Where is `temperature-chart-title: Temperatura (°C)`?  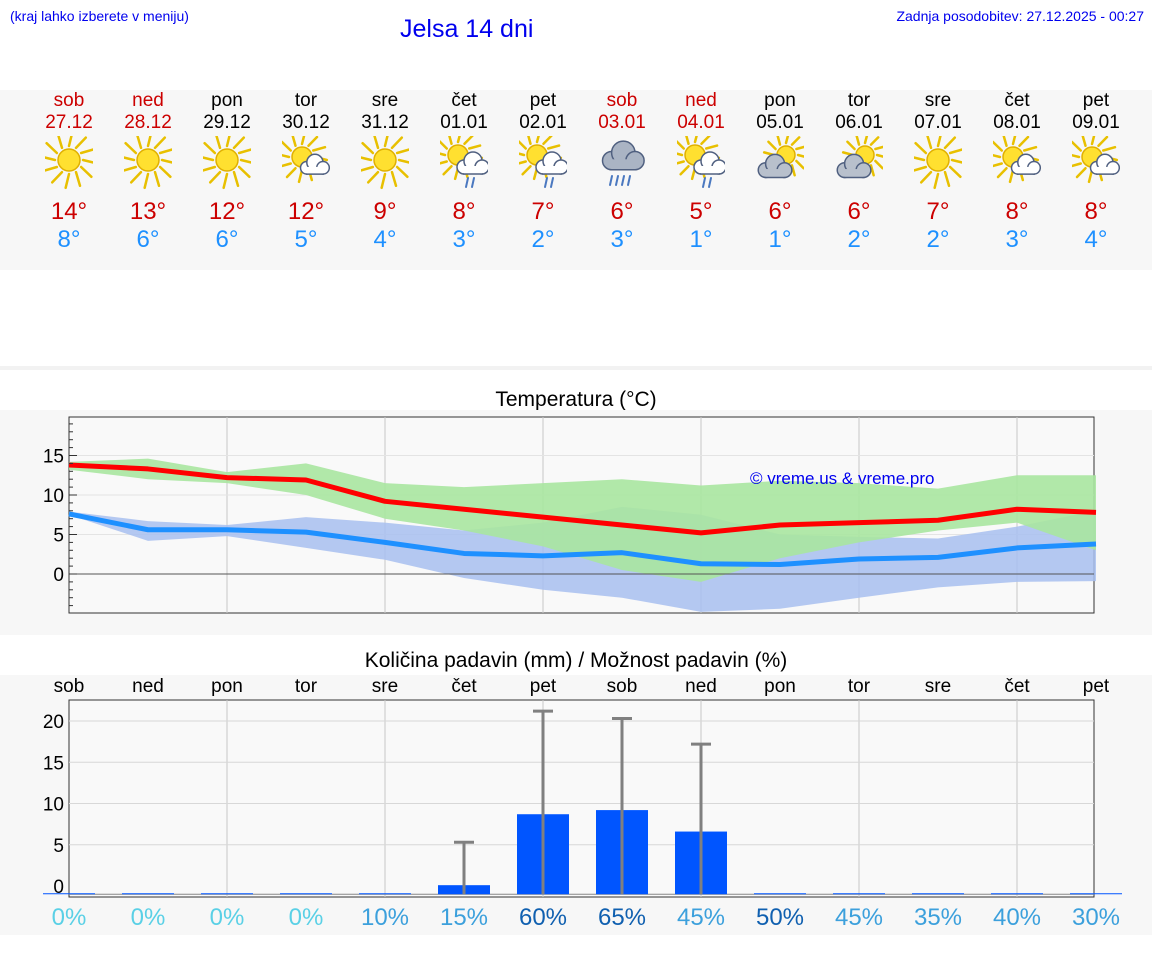
temperature-chart-title: Temperatura (°C) is located at coordinates (576, 399).